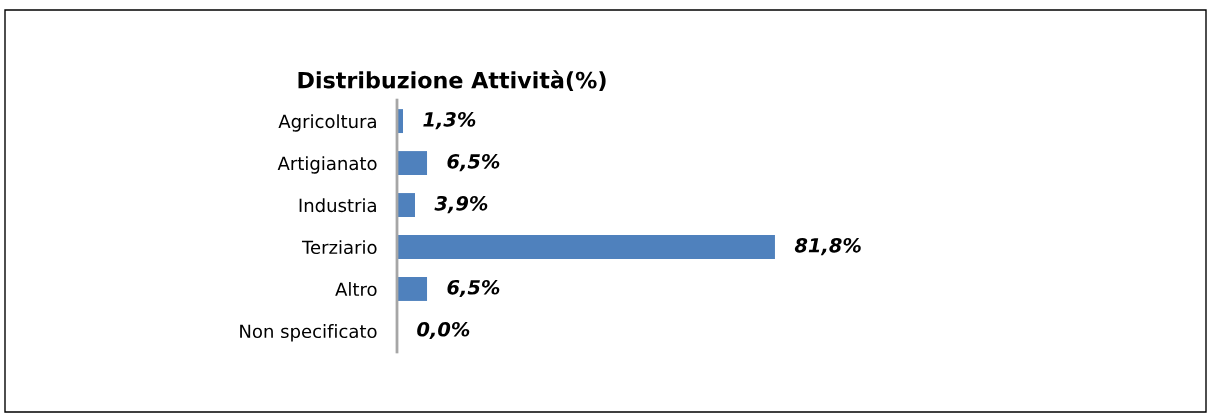 The width and height of the screenshot is (1211, 417). What do you see at coordinates (337, 205) in the screenshot?
I see `y-tick-label: Industria` at bounding box center [337, 205].